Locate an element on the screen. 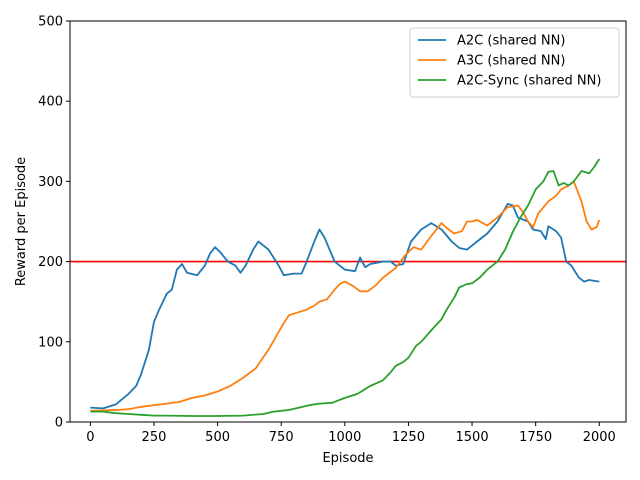  x-tick-label: 1750 is located at coordinates (535, 437).